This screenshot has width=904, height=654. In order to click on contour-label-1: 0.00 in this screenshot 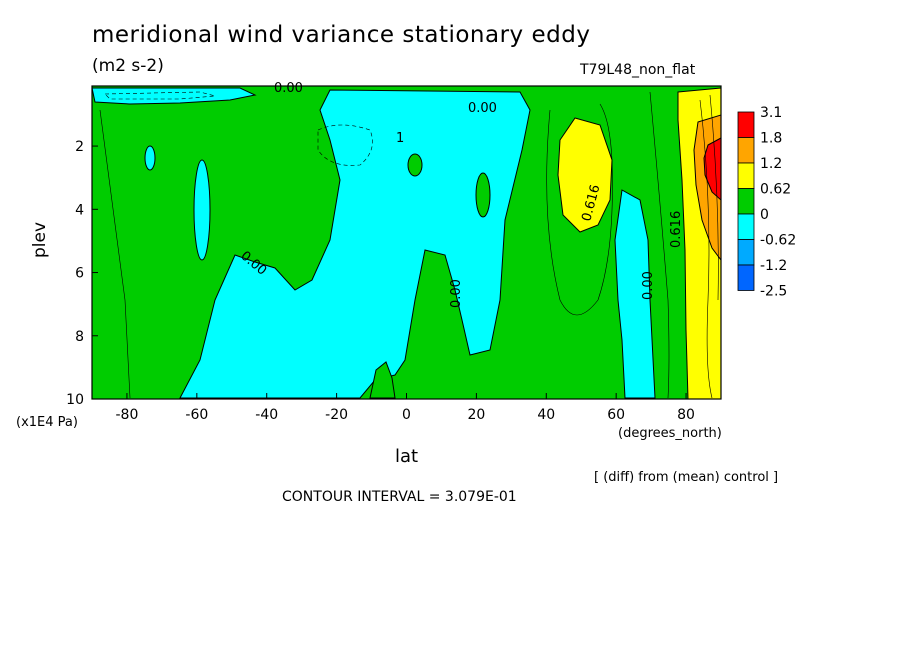, I will do `click(288, 88)`.